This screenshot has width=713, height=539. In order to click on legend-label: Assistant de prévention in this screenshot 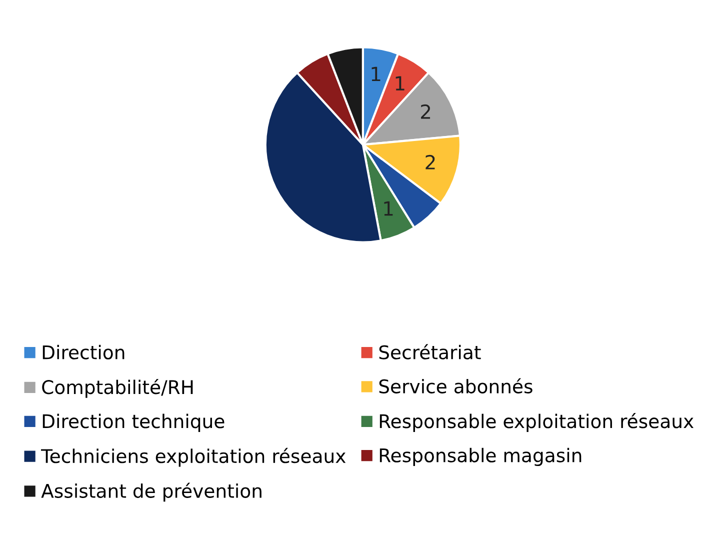, I will do `click(151, 492)`.